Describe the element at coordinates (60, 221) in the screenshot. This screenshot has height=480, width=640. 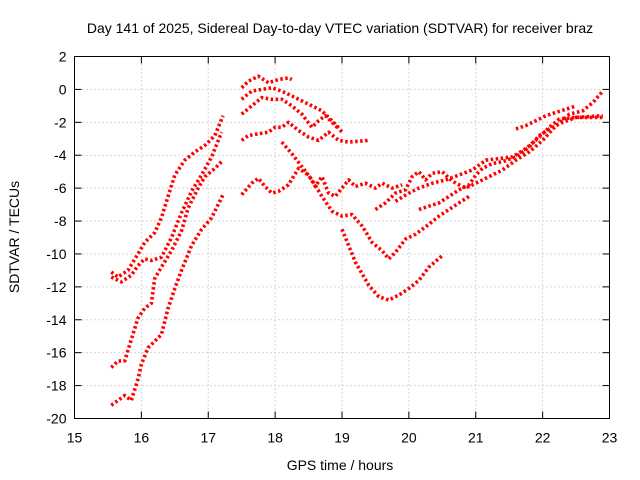
I see `y-tick-label: -8` at that location.